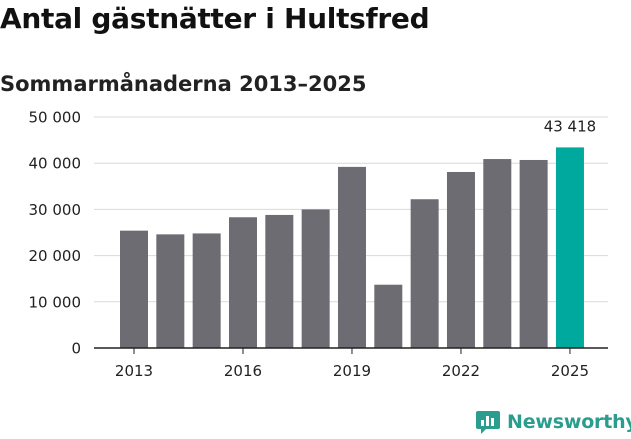 The image size is (631, 439). I want to click on x-tick-label: 2019, so click(352, 371).